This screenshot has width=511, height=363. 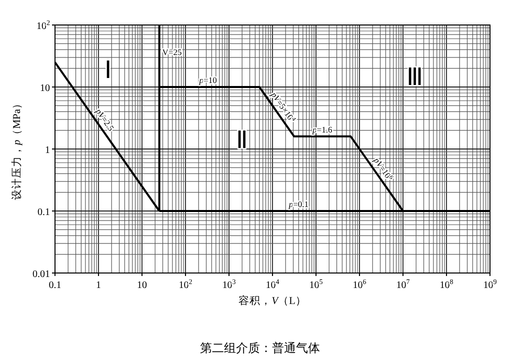 I want to click on y-tick-label: 10$^{2}$, so click(x=43, y=25).